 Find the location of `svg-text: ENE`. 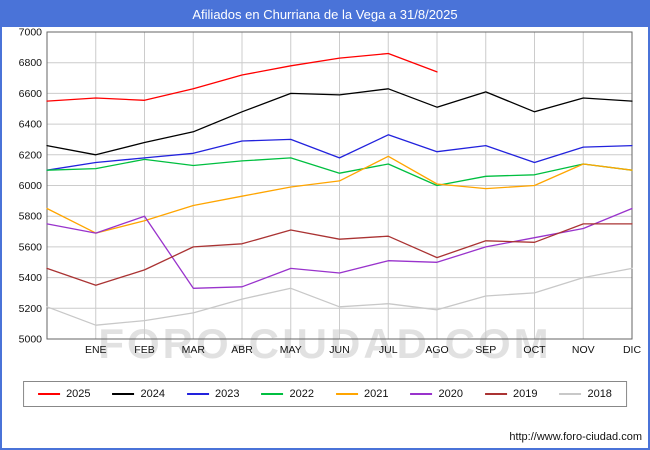

svg-text: ENE is located at coordinates (96, 350).